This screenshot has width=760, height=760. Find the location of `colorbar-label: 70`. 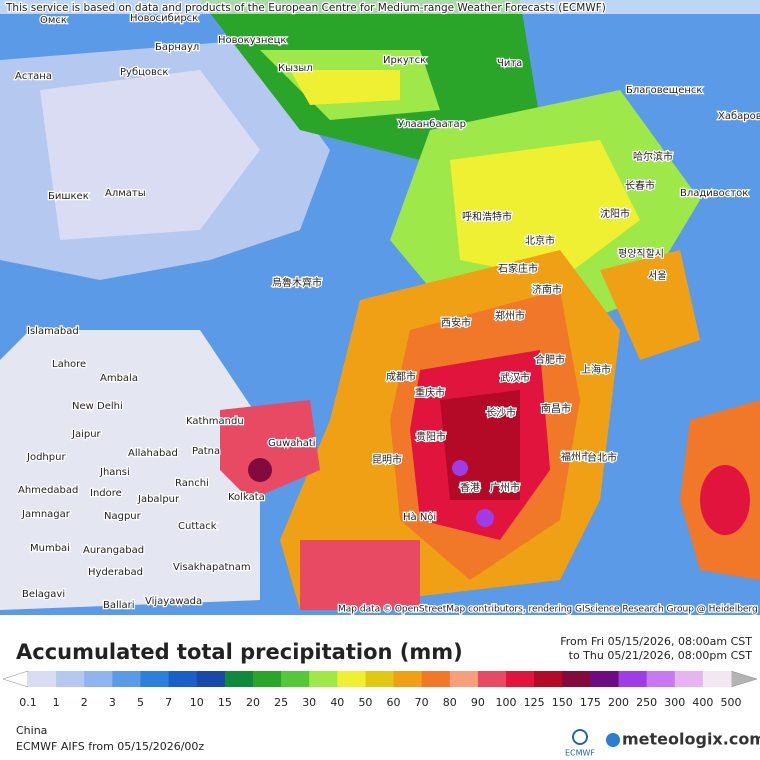

colorbar-label: 70 is located at coordinates (422, 702).